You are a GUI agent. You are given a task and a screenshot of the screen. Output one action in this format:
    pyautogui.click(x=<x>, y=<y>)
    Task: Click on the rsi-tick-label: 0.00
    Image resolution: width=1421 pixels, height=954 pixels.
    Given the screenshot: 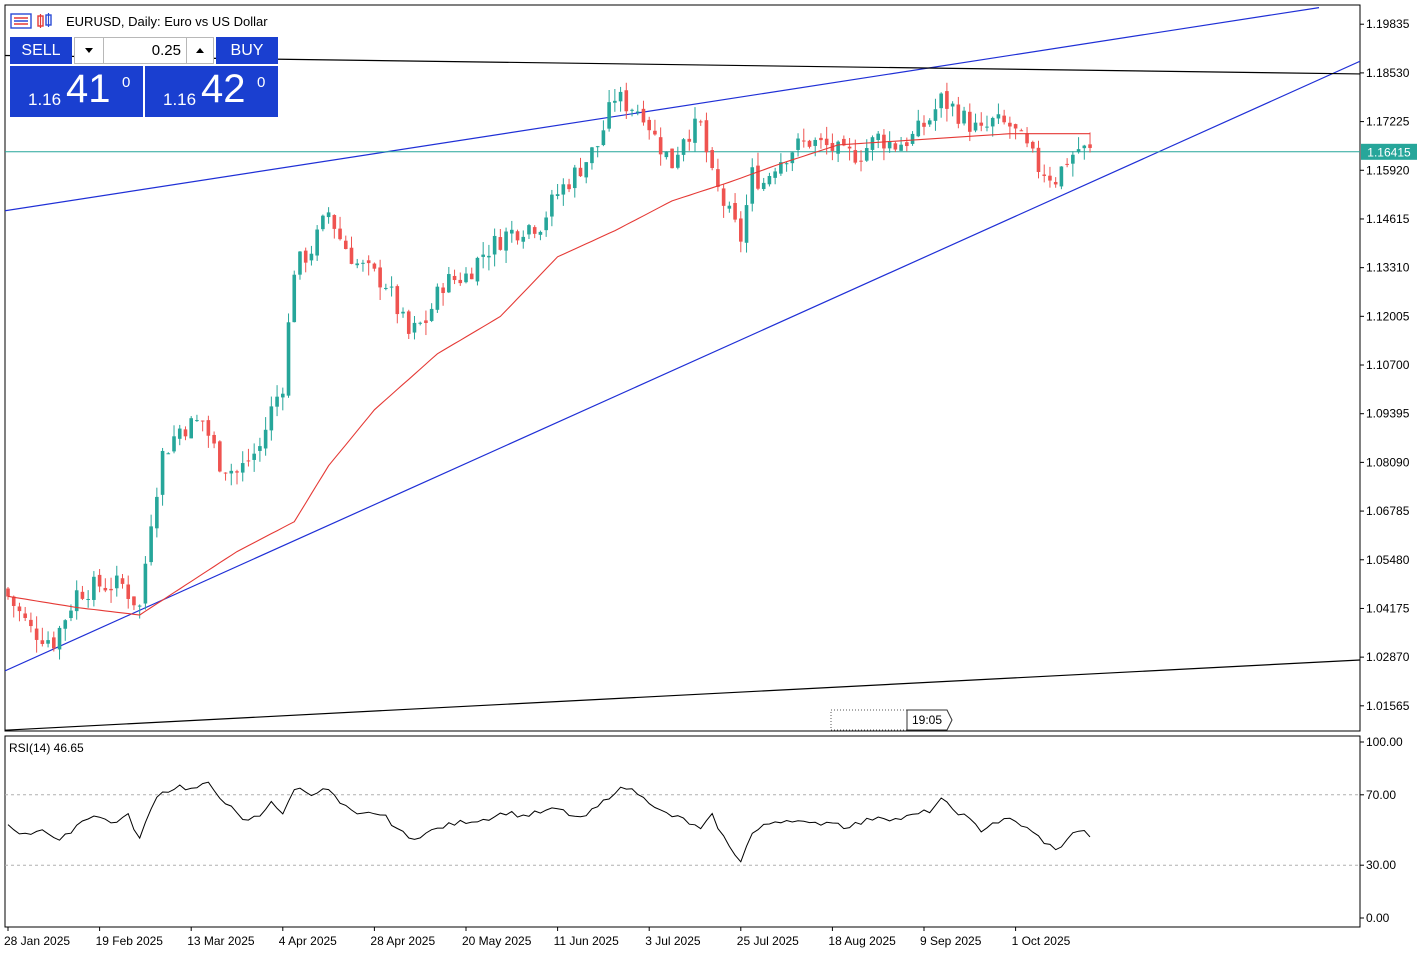 What is the action you would take?
    pyautogui.click(x=1378, y=918)
    